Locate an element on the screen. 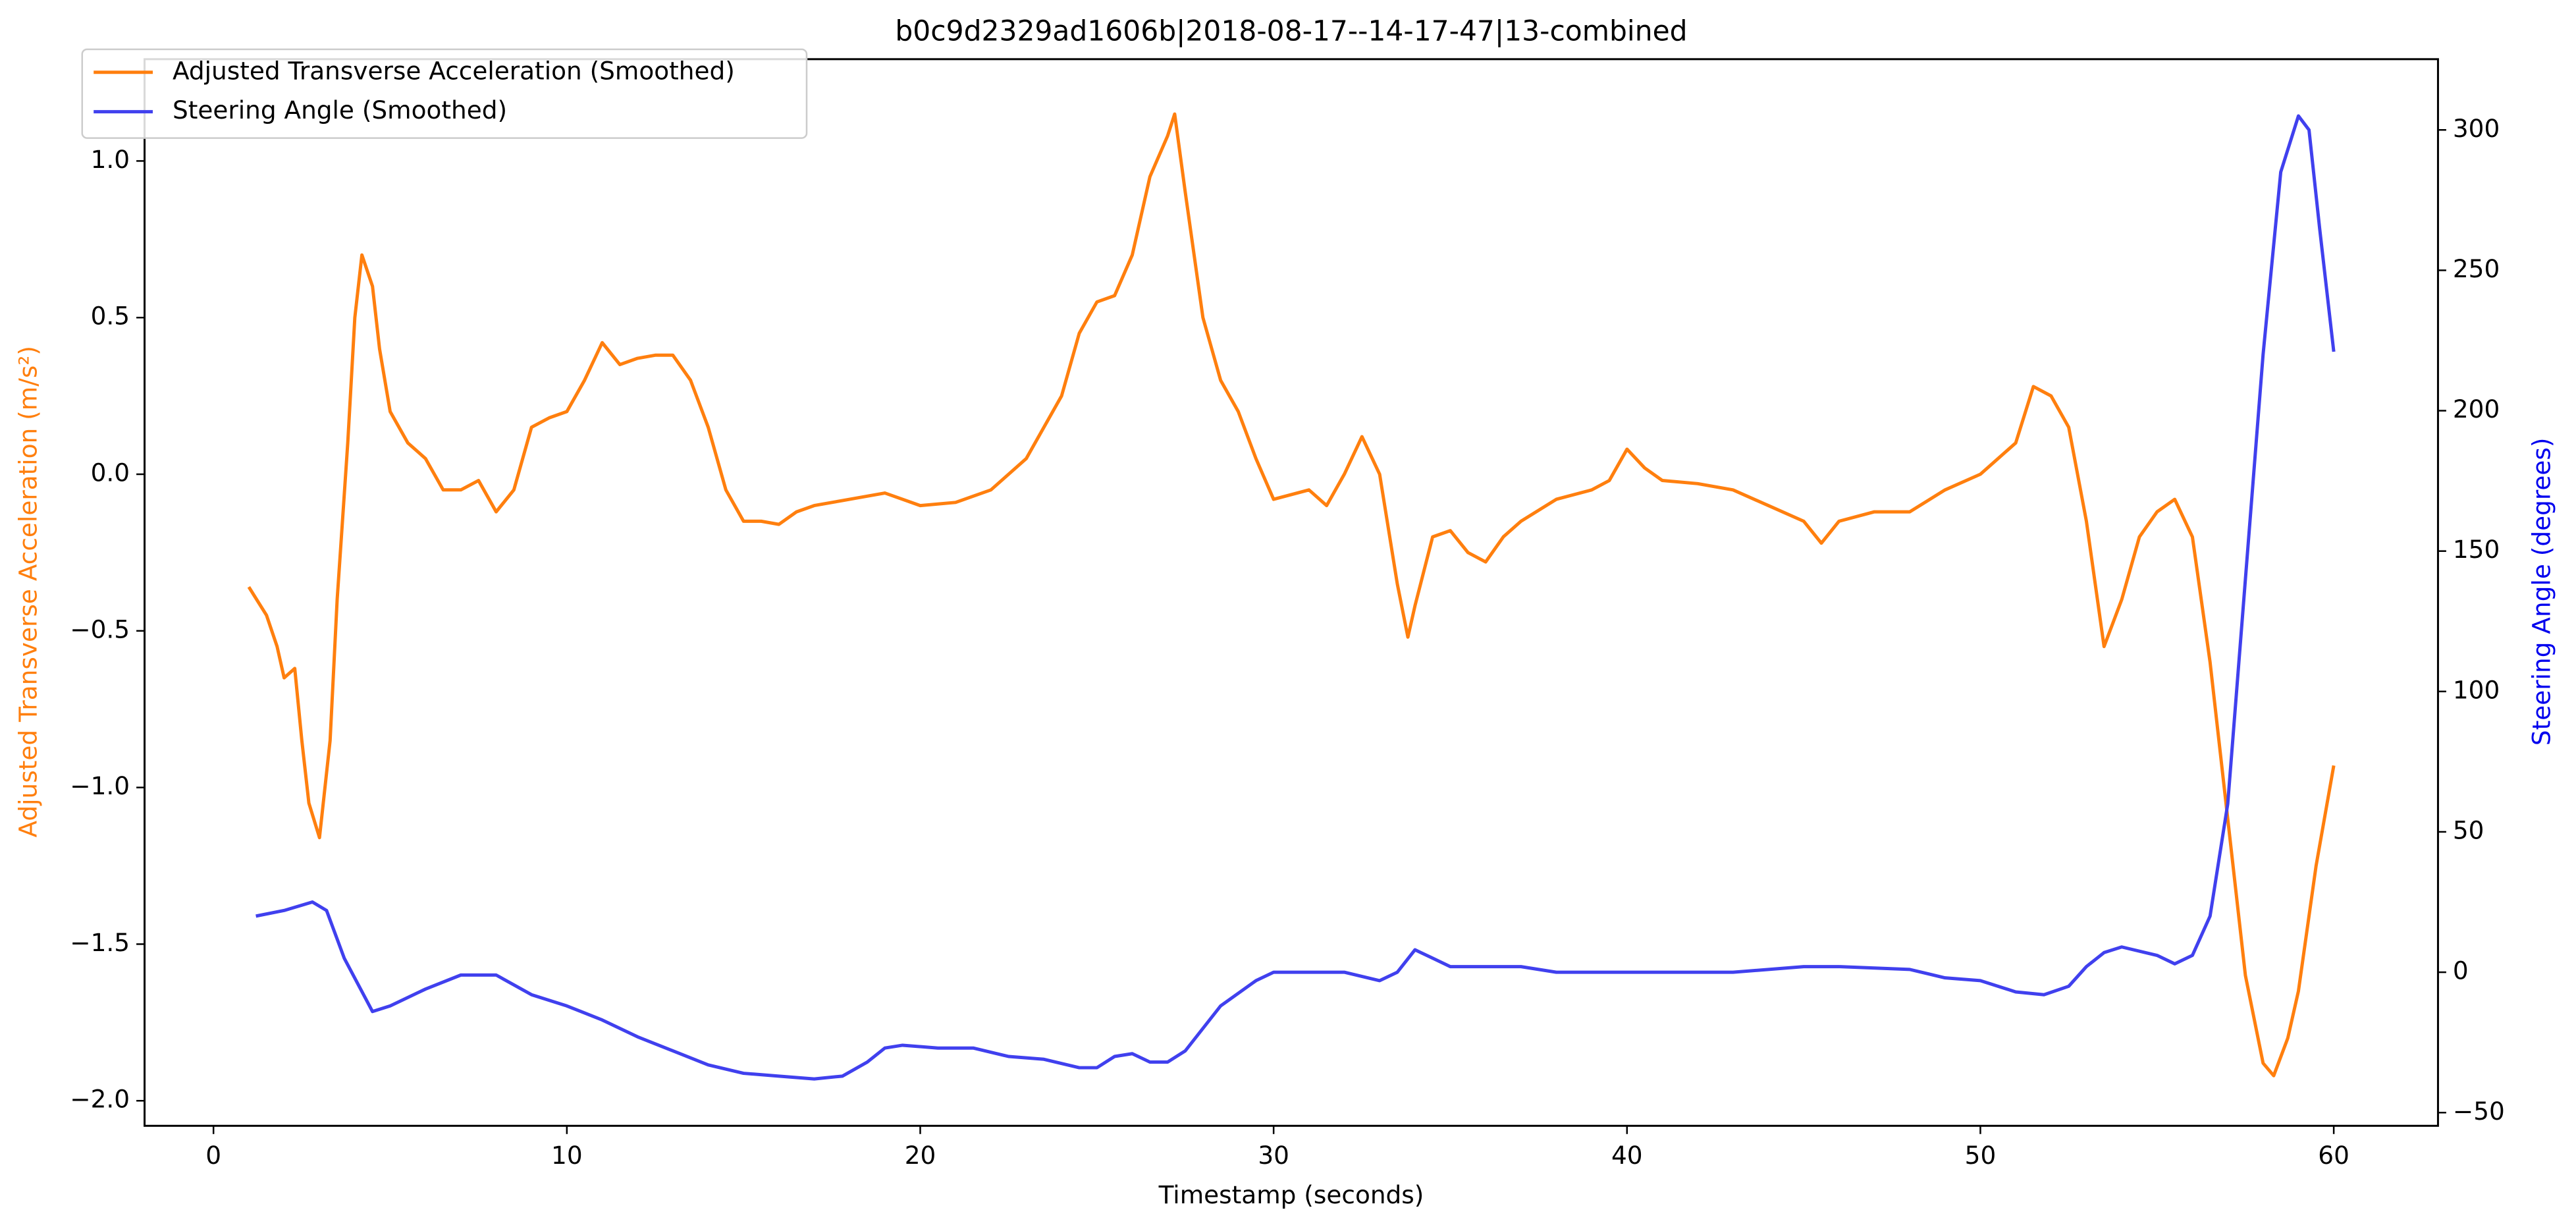 The width and height of the screenshot is (2576, 1231). legend-label: Steering Angle (Smoothed) is located at coordinates (340, 110).